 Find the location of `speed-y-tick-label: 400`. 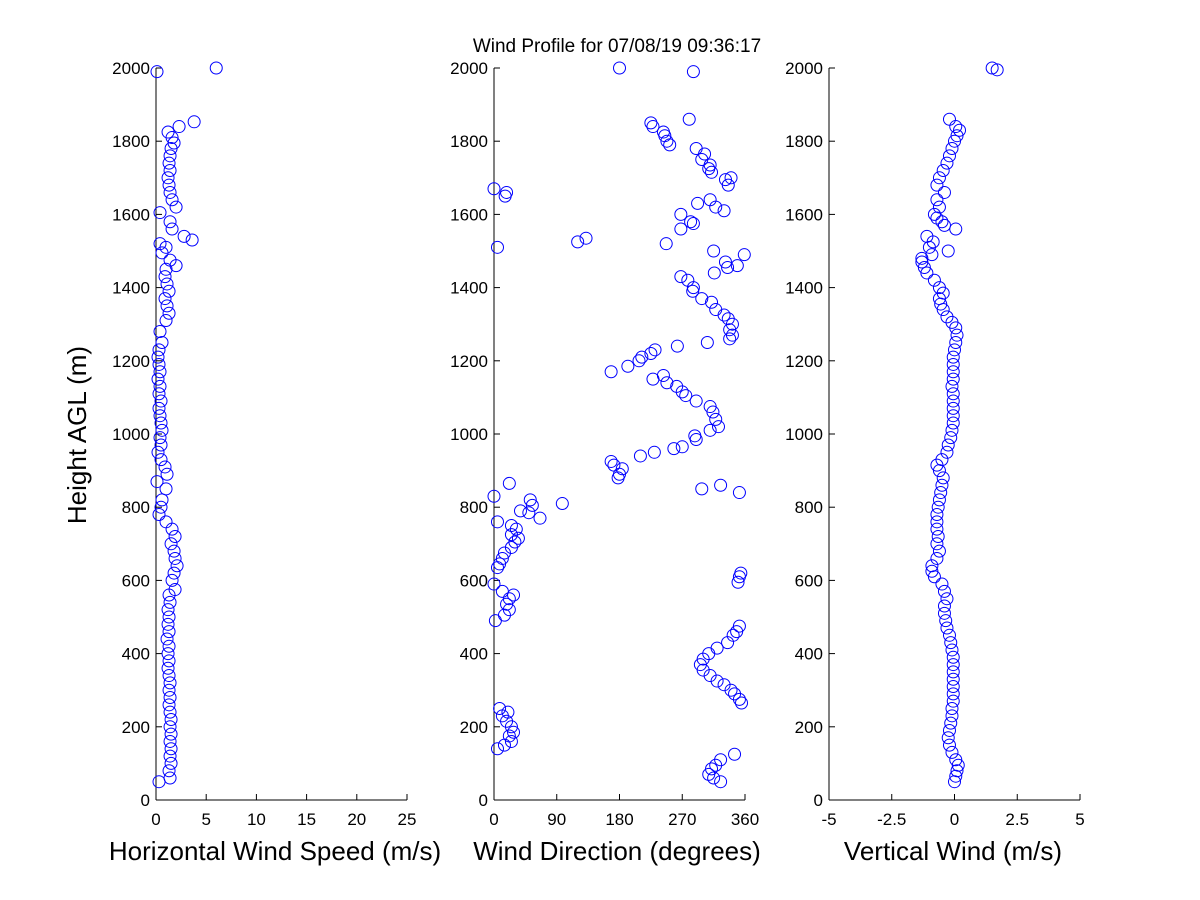

speed-y-tick-label: 400 is located at coordinates (136, 654).